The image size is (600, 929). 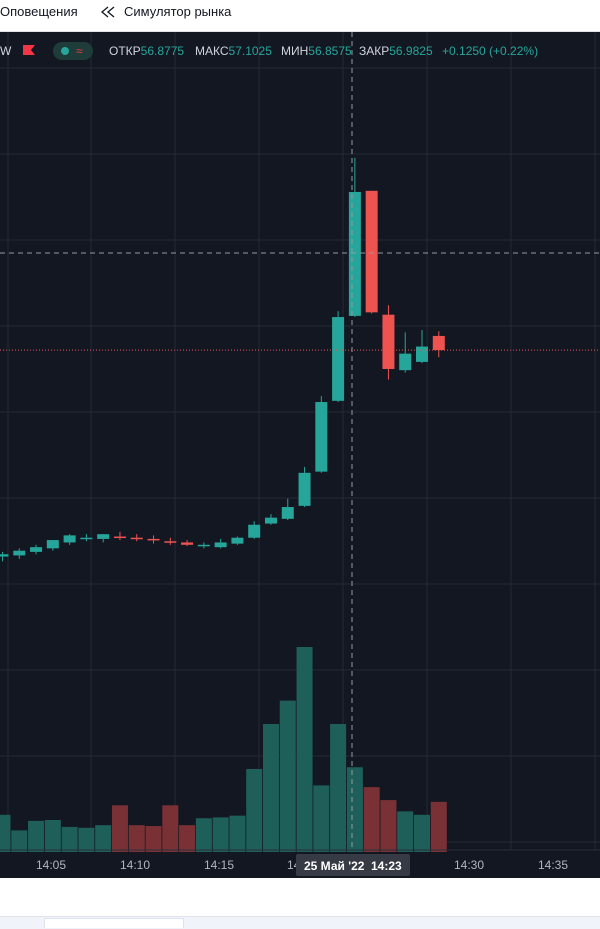 What do you see at coordinates (79, 51) in the screenshot?
I see `delay-wave-icon: ≈` at bounding box center [79, 51].